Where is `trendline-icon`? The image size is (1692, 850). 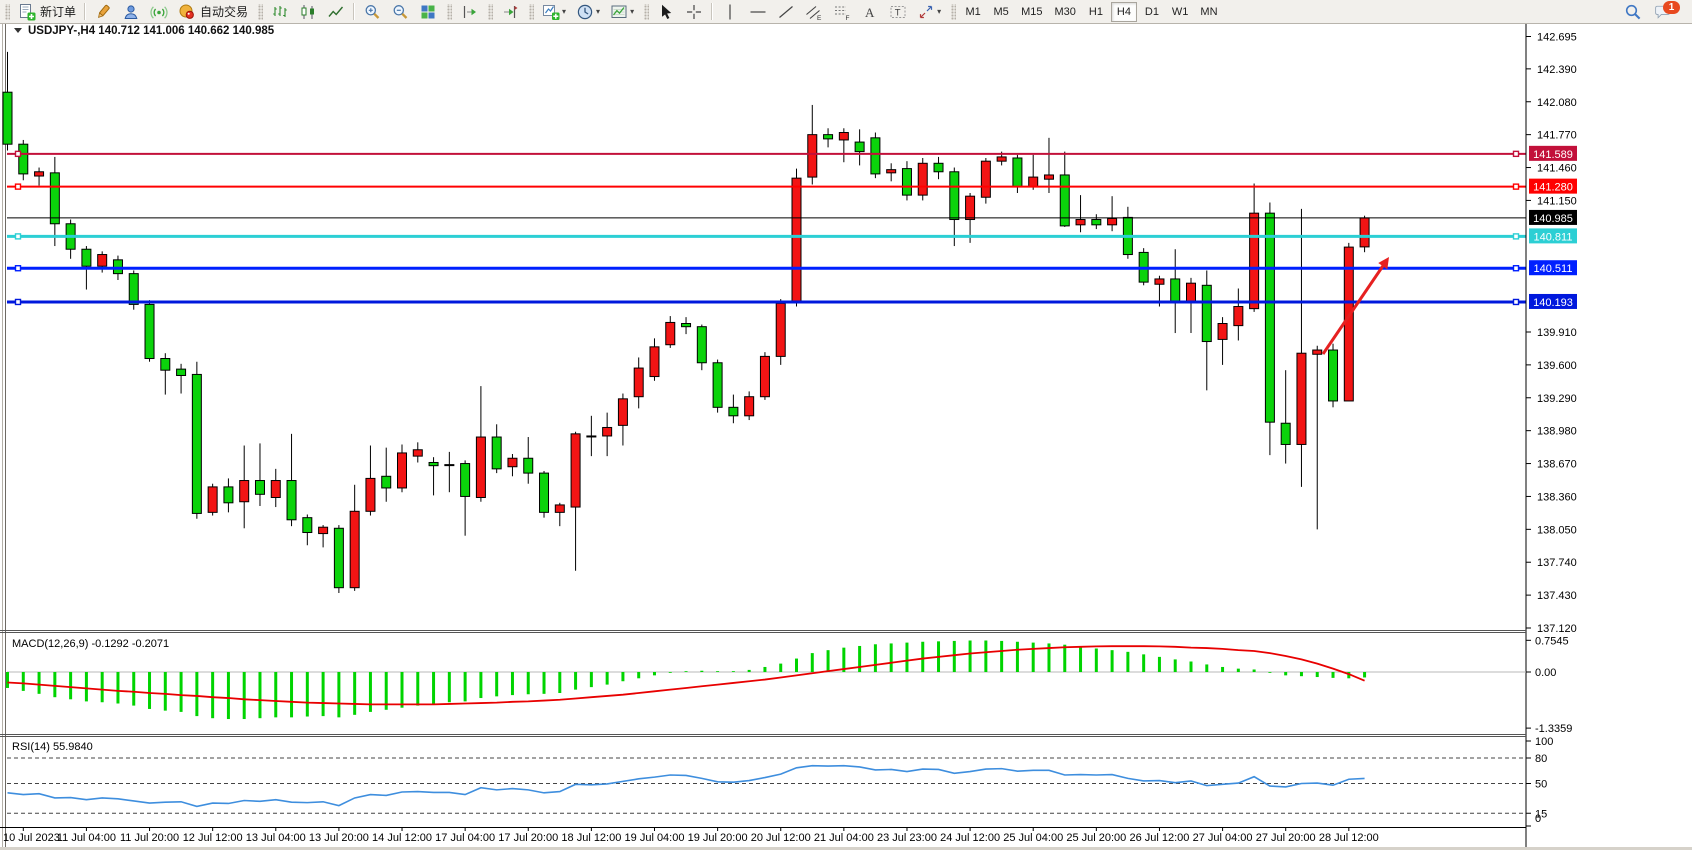 trendline-icon is located at coordinates (786, 11).